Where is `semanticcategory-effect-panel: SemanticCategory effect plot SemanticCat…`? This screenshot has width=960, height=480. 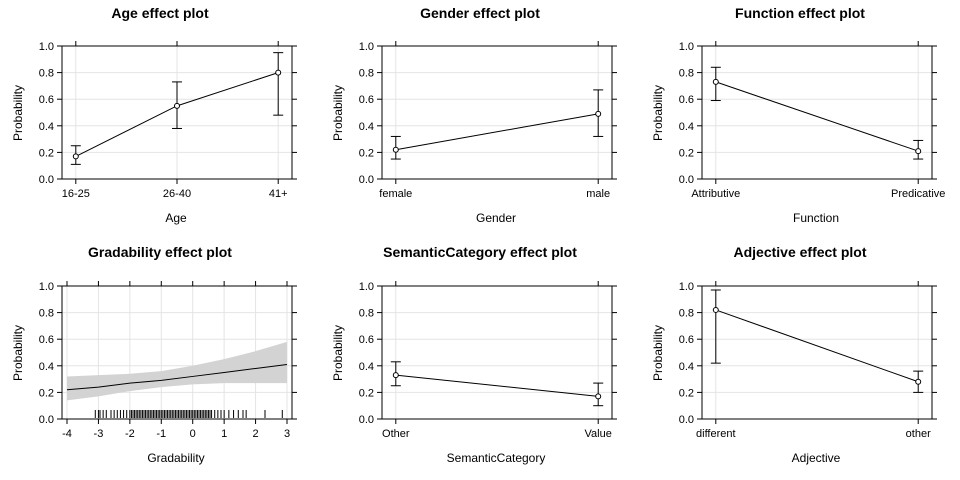 semanticcategory-effect-panel: SemanticCategory effect plot SemanticCat… is located at coordinates (474, 354).